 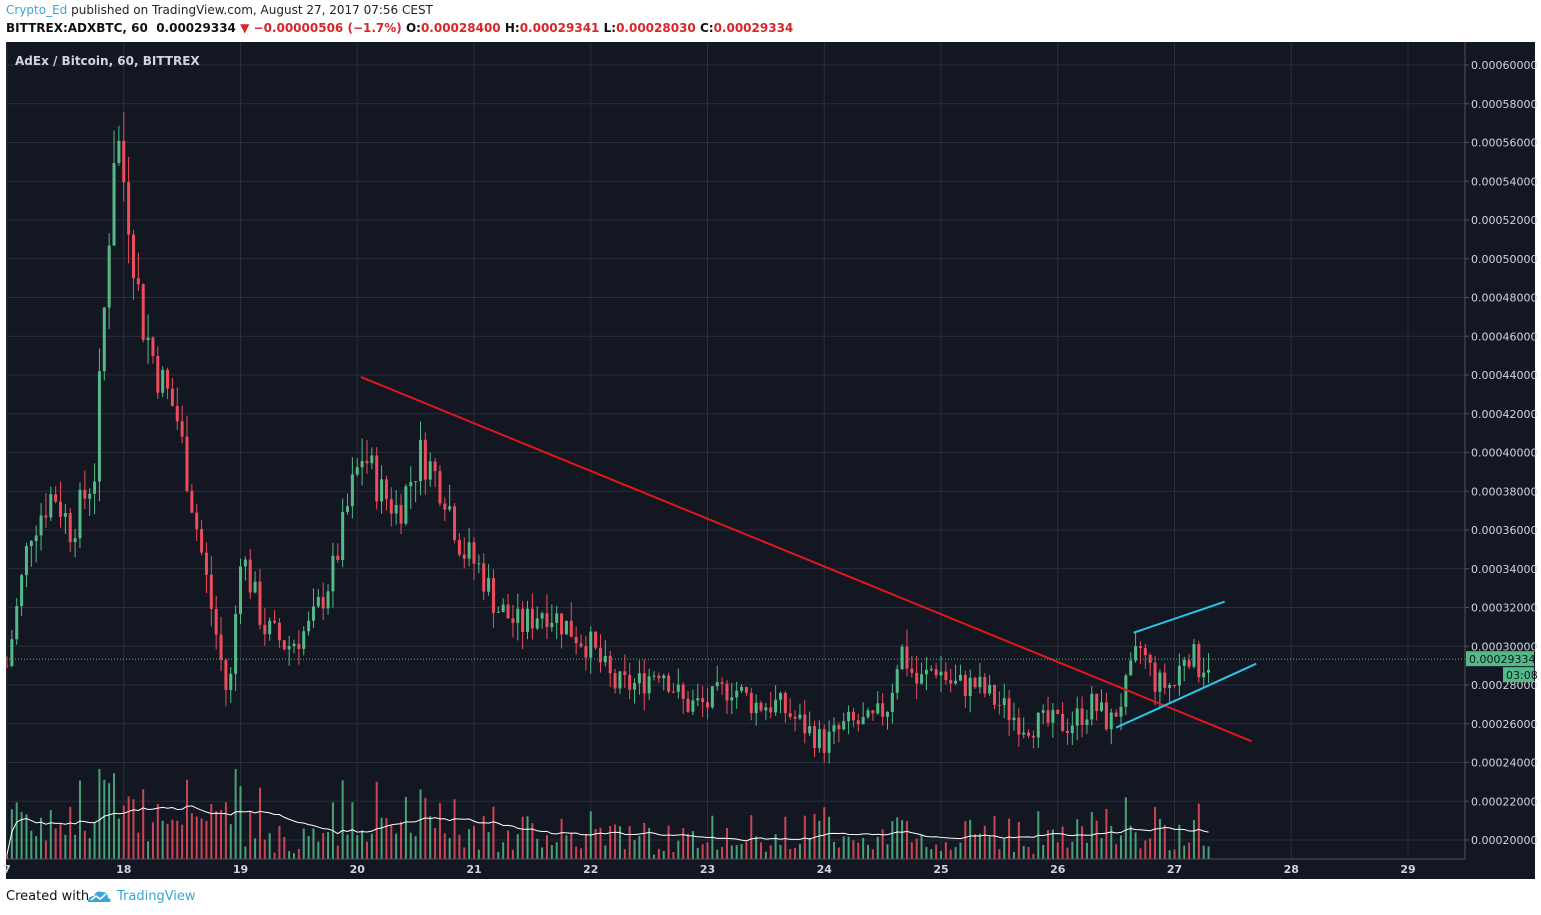 What do you see at coordinates (1504, 414) in the screenshot?
I see `price-tick-label: 0.00042000` at bounding box center [1504, 414].